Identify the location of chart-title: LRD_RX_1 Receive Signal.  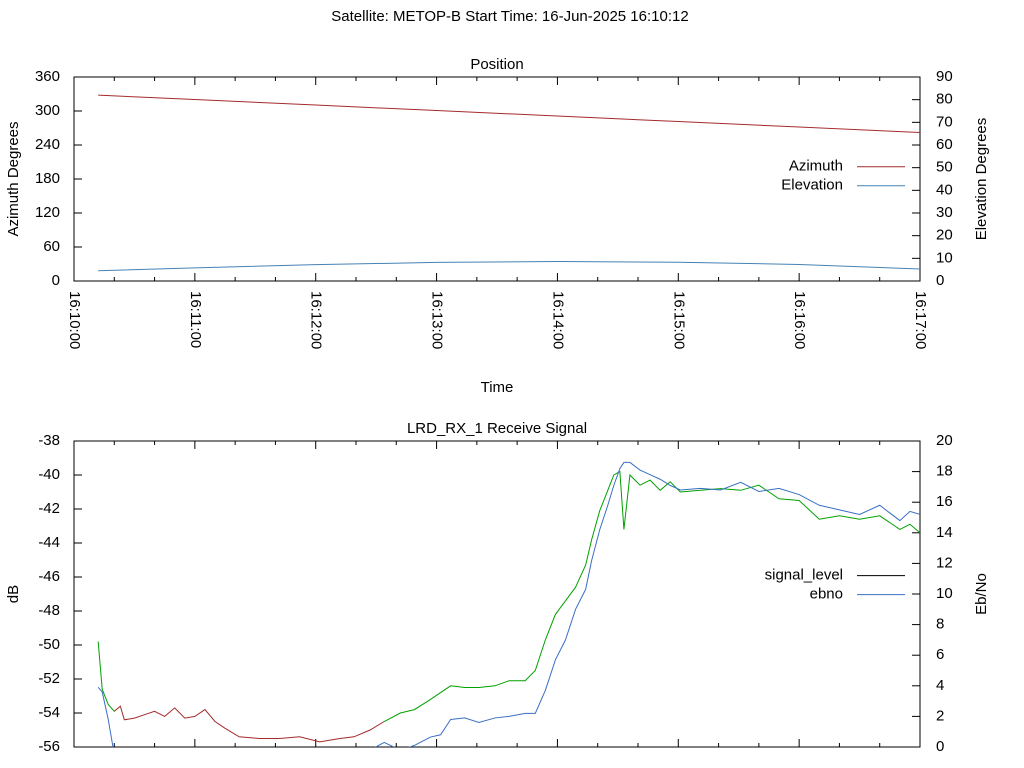
(497, 428).